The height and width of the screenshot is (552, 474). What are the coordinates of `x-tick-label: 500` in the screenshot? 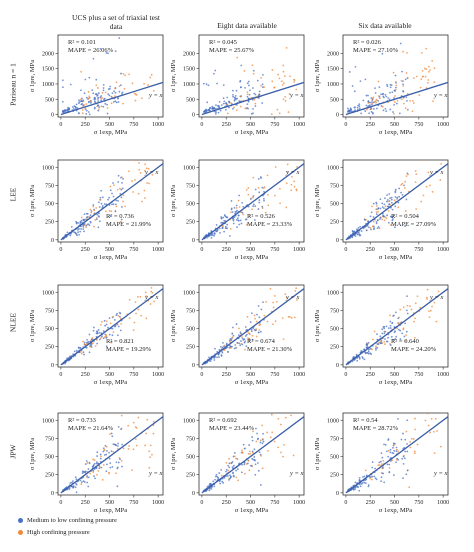 It's located at (250, 375).